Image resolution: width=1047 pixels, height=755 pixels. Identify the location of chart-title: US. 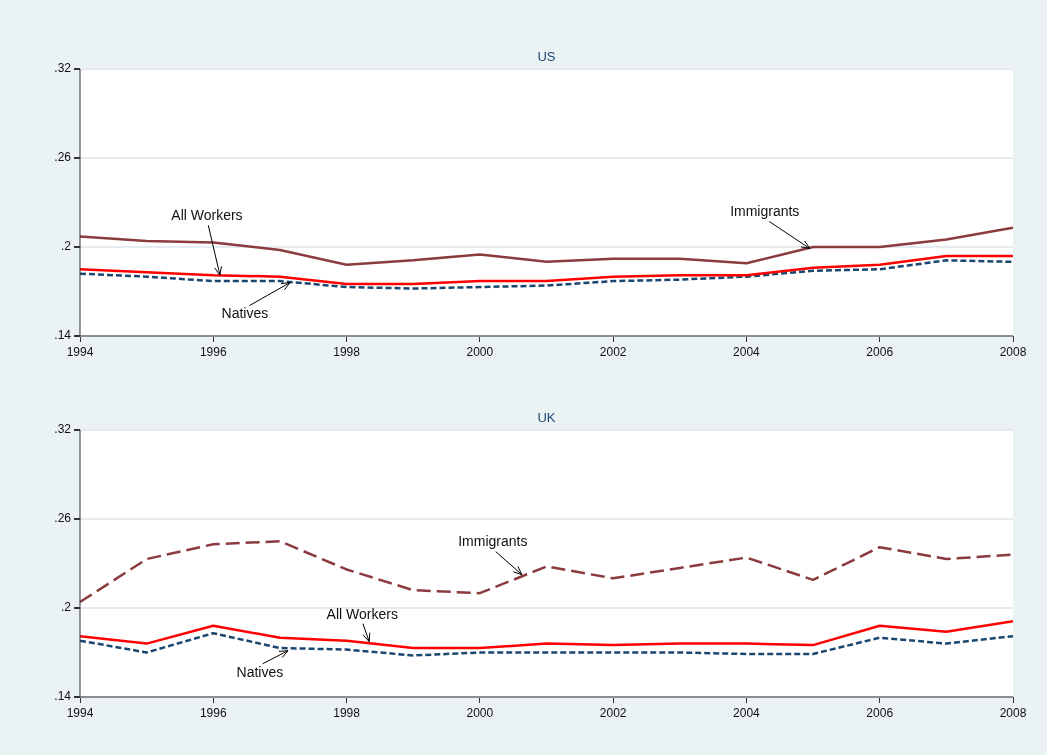
(546, 56).